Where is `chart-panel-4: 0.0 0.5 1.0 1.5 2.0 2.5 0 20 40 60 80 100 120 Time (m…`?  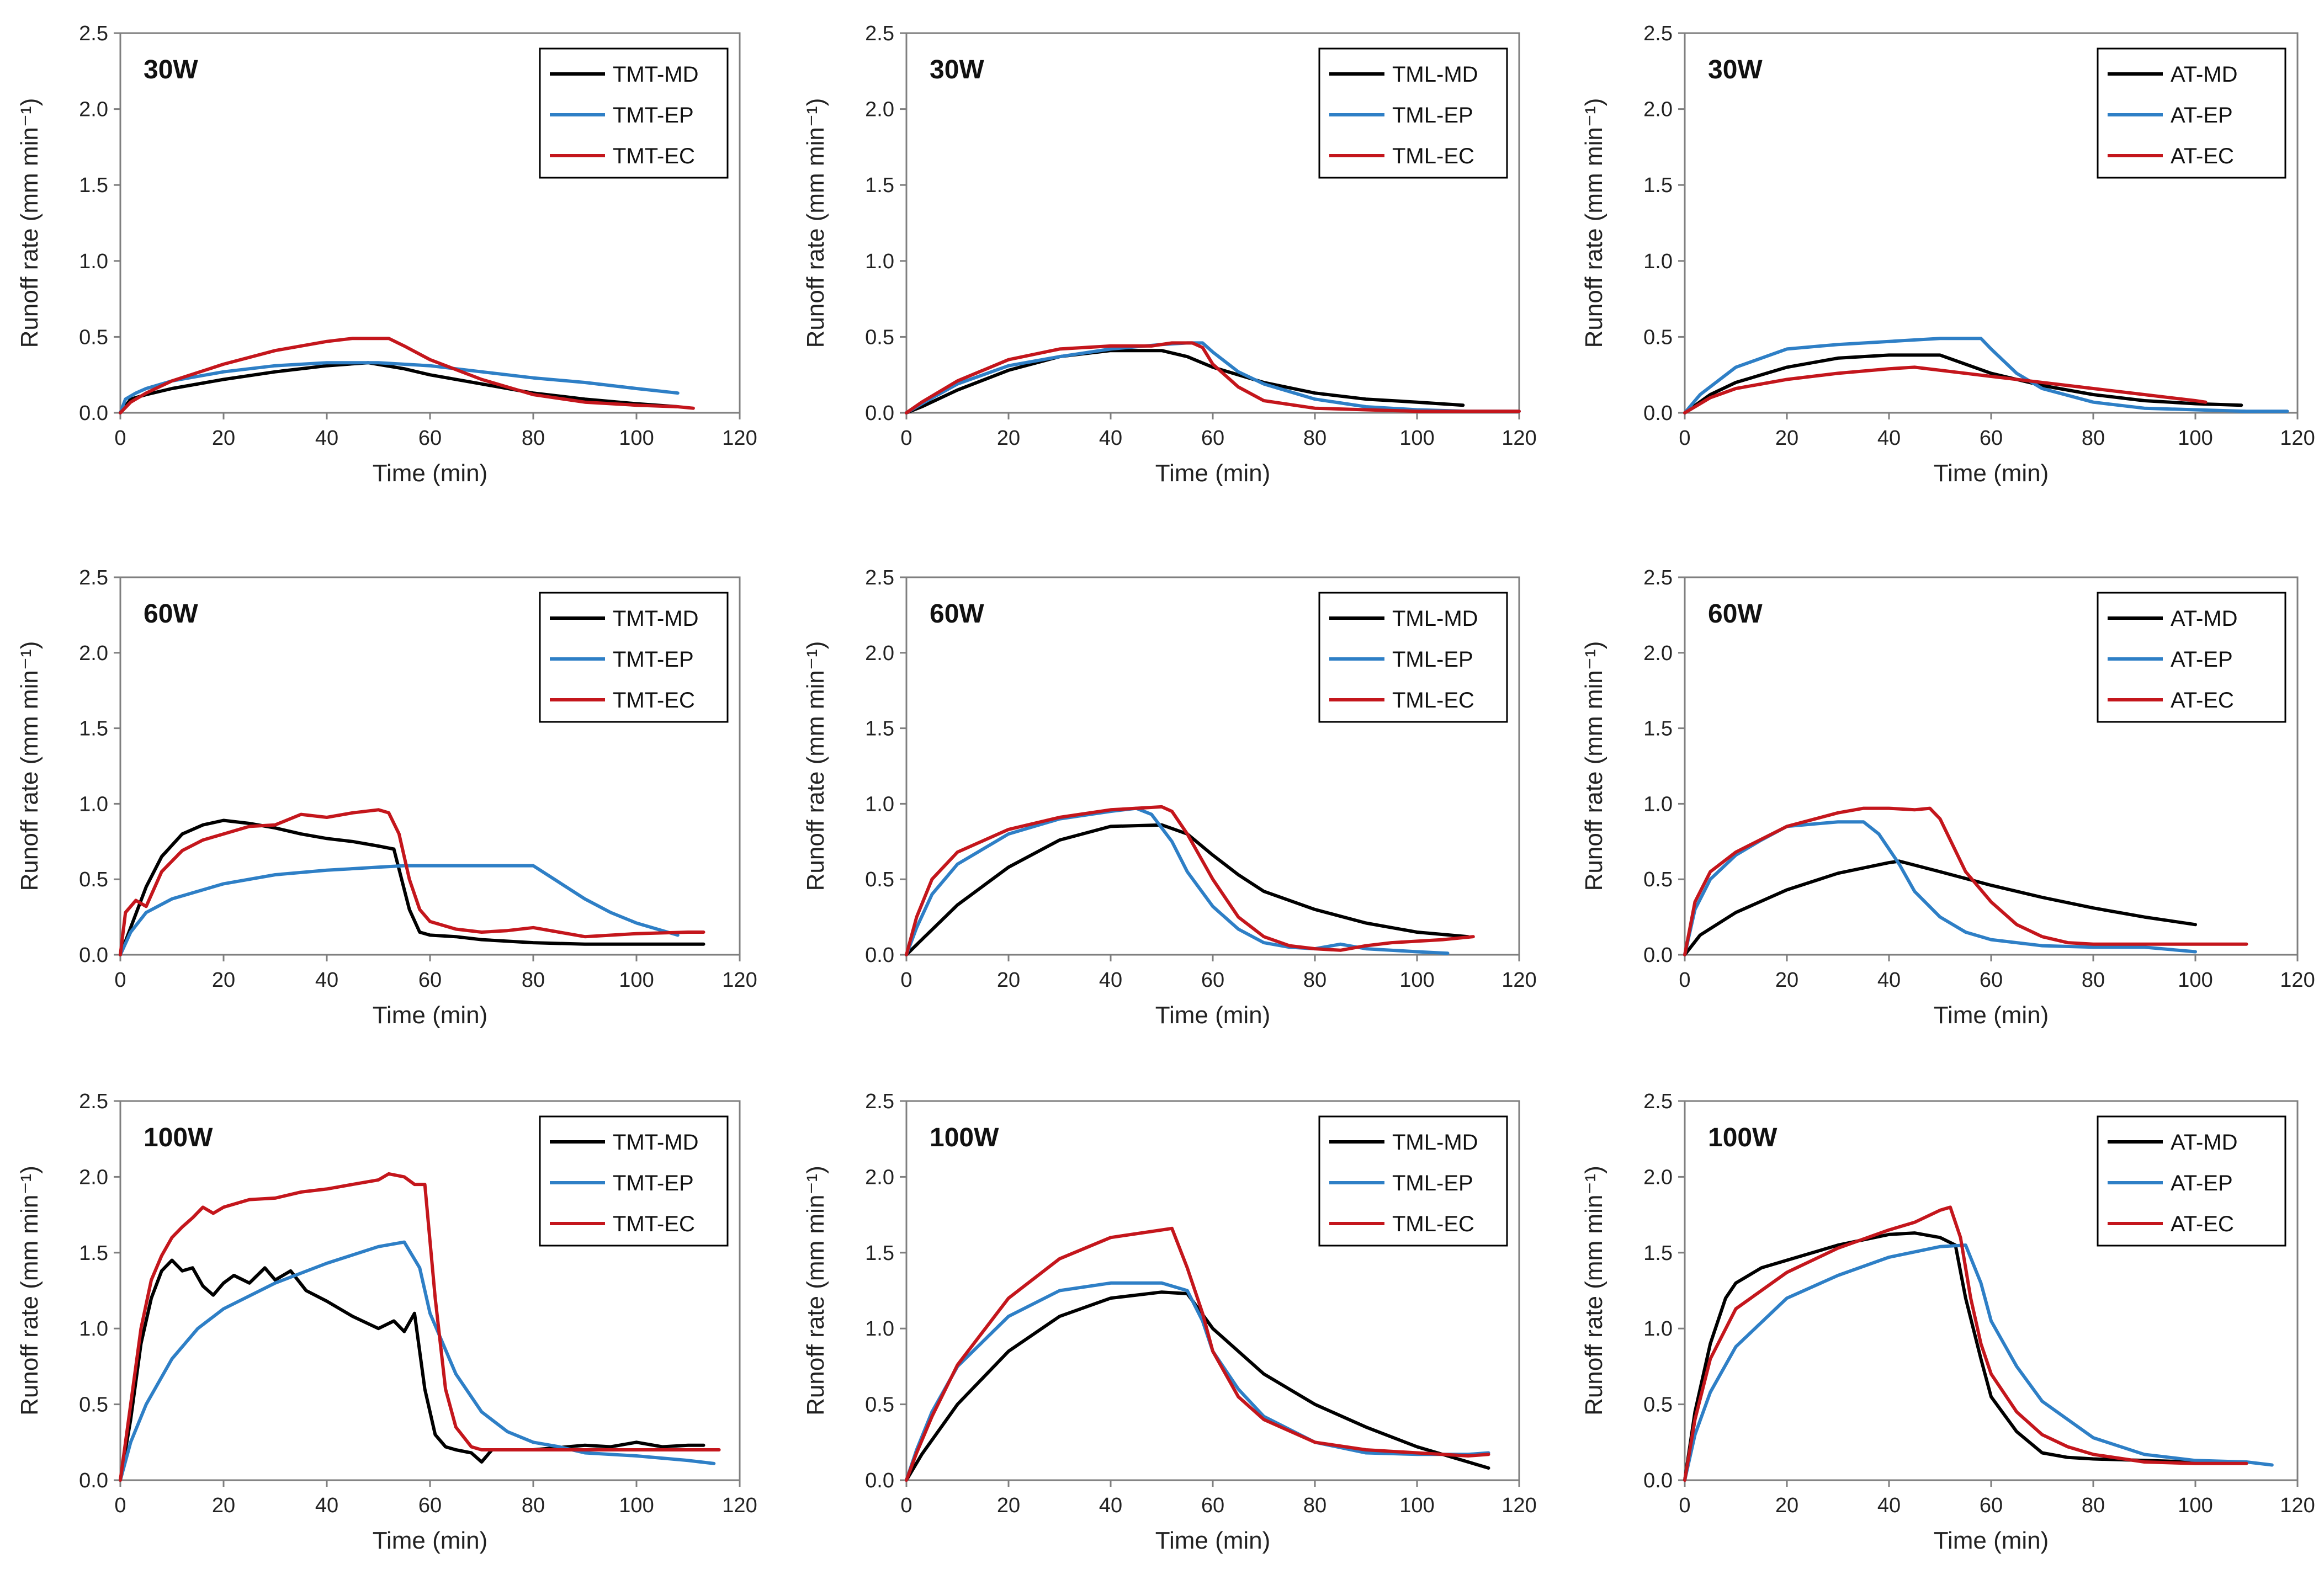
chart-panel-4: 0.0 0.5 1.0 1.5 2.0 2.5 0 20 40 60 80 100 120 Time (m… is located at coordinates (386, 797).